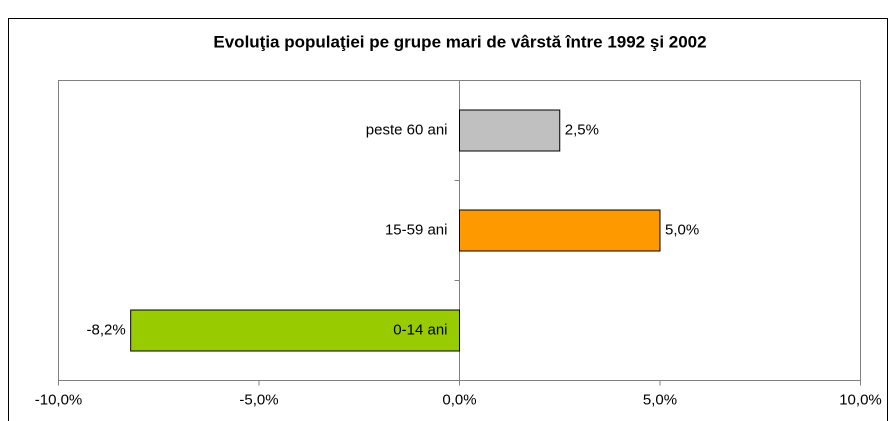 This screenshot has height=421, width=896. Describe the element at coordinates (105, 329) in the screenshot. I see `value-label: -8,2%` at that location.